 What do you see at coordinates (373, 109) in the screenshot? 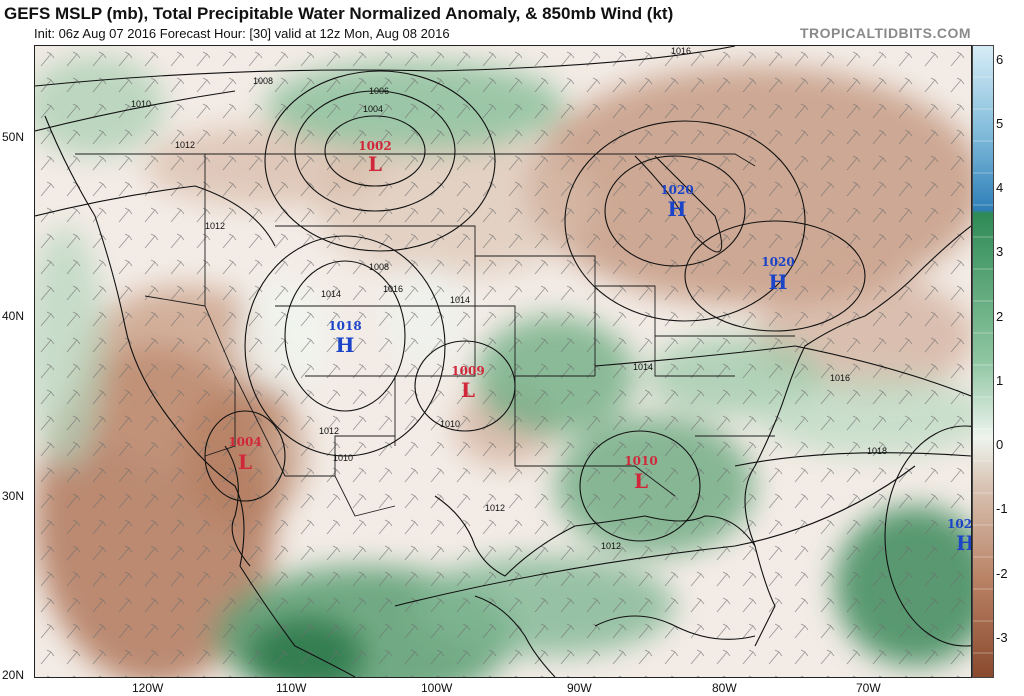
I see `isobar-label: 1004` at bounding box center [373, 109].